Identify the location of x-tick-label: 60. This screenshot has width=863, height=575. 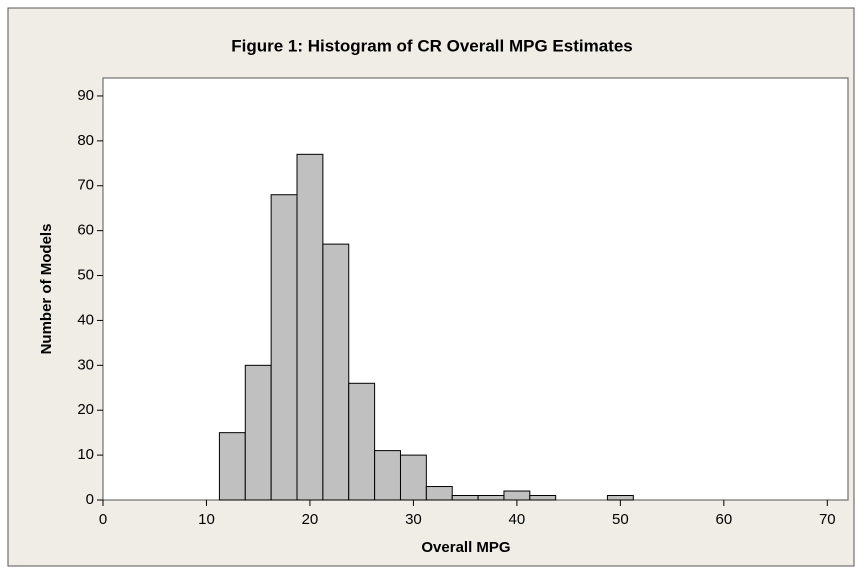
(723, 519).